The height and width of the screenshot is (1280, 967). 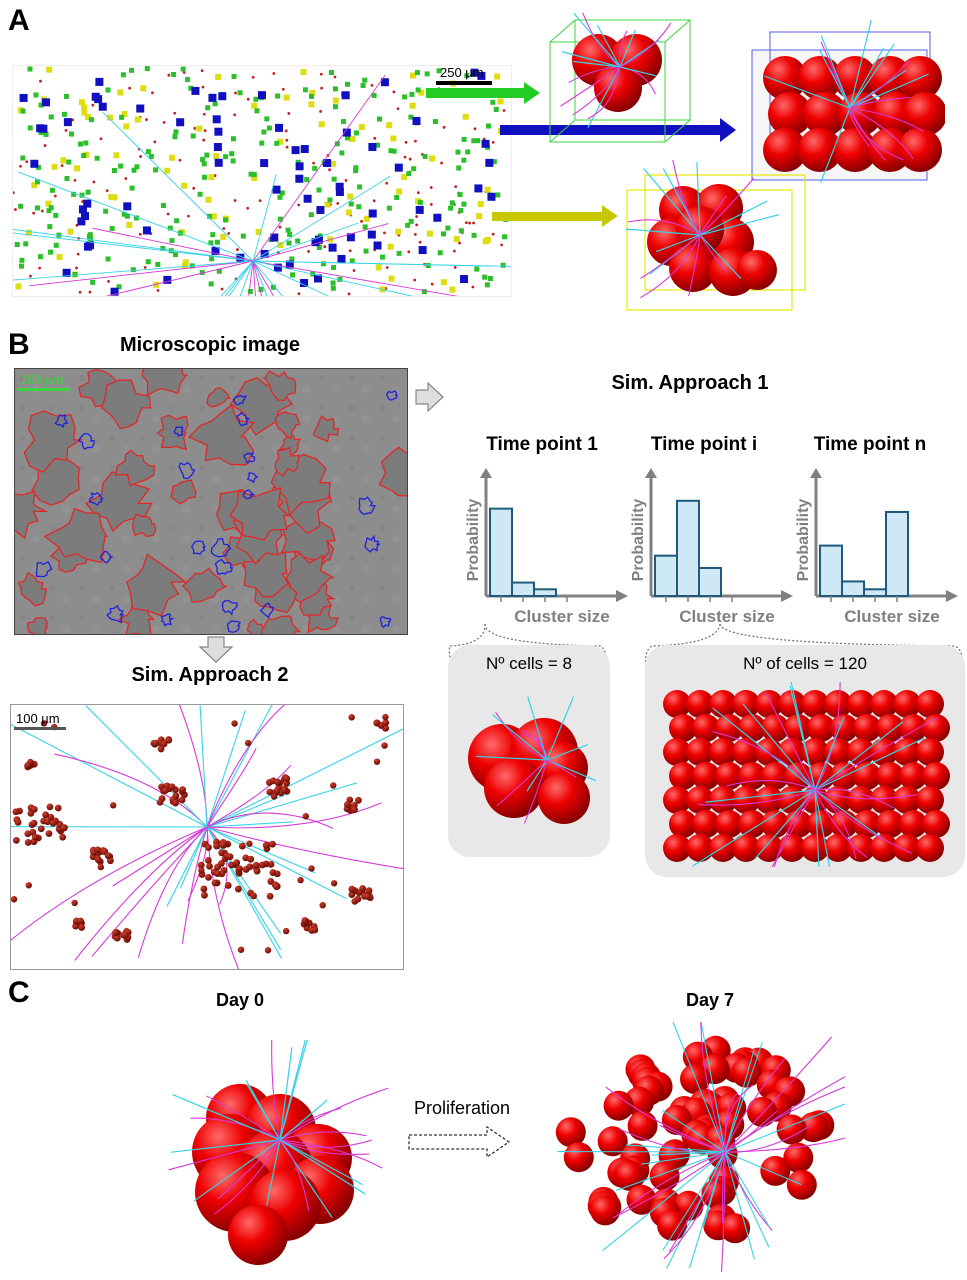 What do you see at coordinates (806, 774) in the screenshot?
I see `large-cluster-spheres` at bounding box center [806, 774].